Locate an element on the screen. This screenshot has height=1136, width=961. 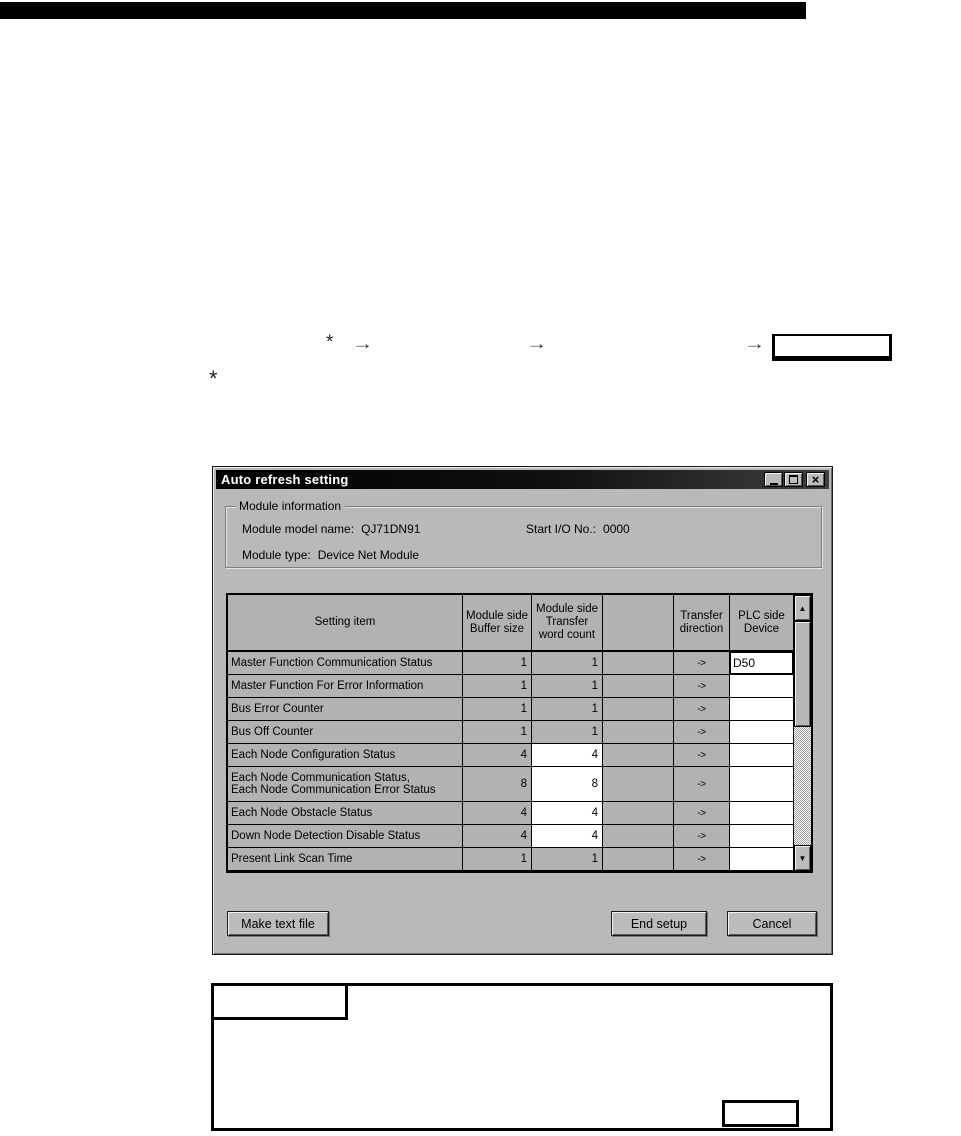
page-header-rule is located at coordinates (403, 10).